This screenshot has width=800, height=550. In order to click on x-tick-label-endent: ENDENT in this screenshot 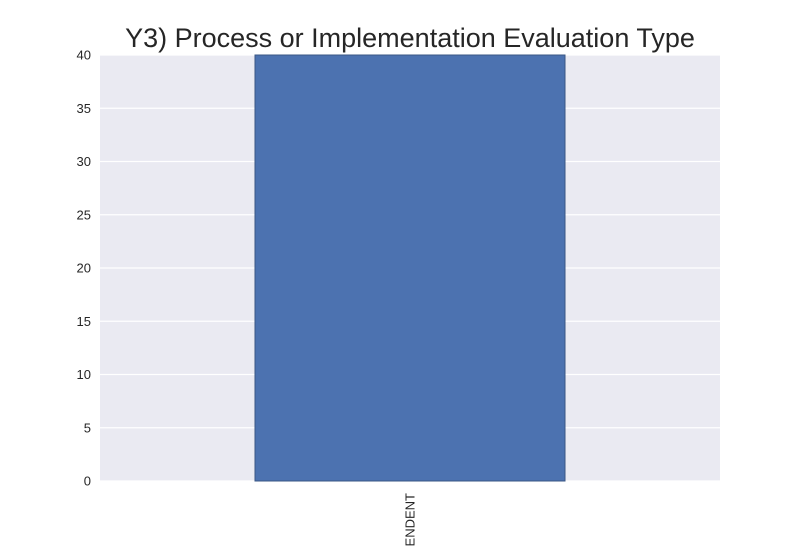, I will do `click(410, 520)`.